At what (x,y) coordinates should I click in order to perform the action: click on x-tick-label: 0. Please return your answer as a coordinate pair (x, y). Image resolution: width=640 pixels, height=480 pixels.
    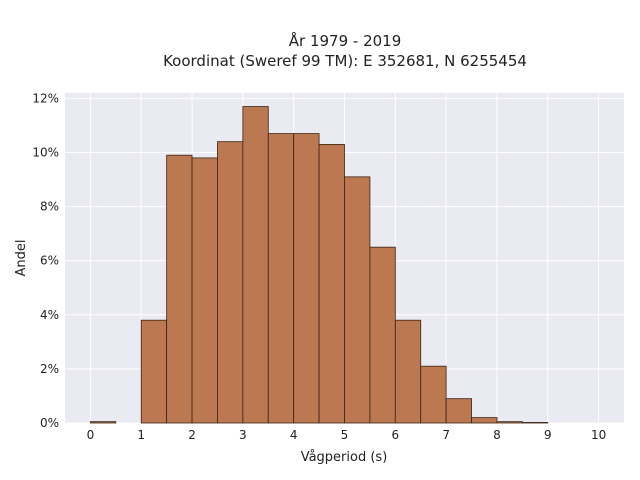
    Looking at the image, I should click on (91, 435).